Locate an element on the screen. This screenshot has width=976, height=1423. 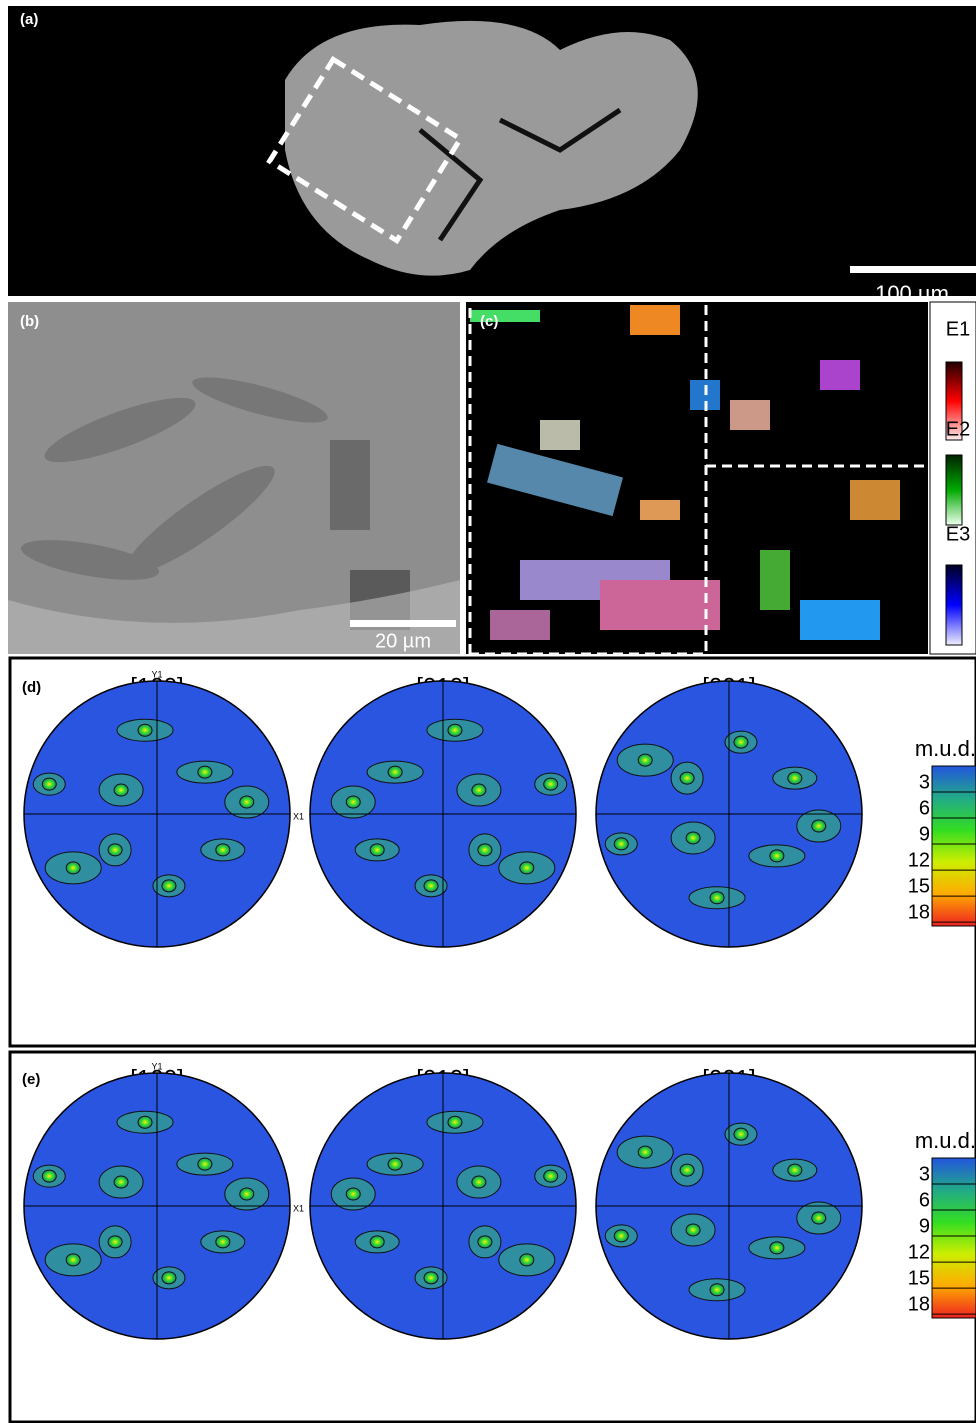
scale-text: 20 µm is located at coordinates (403, 641).